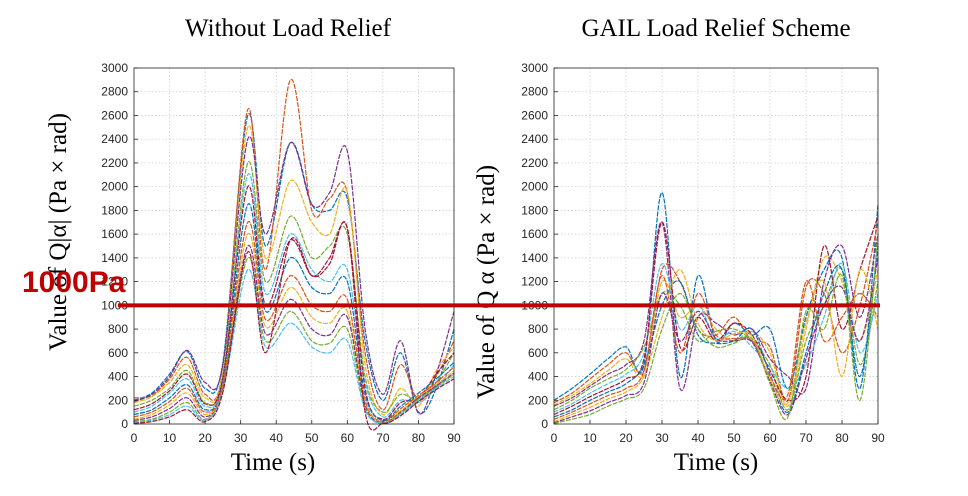 The image size is (968, 496). What do you see at coordinates (715, 28) in the screenshot?
I see `chart-title-right: GAIL Load Relief Scheme` at bounding box center [715, 28].